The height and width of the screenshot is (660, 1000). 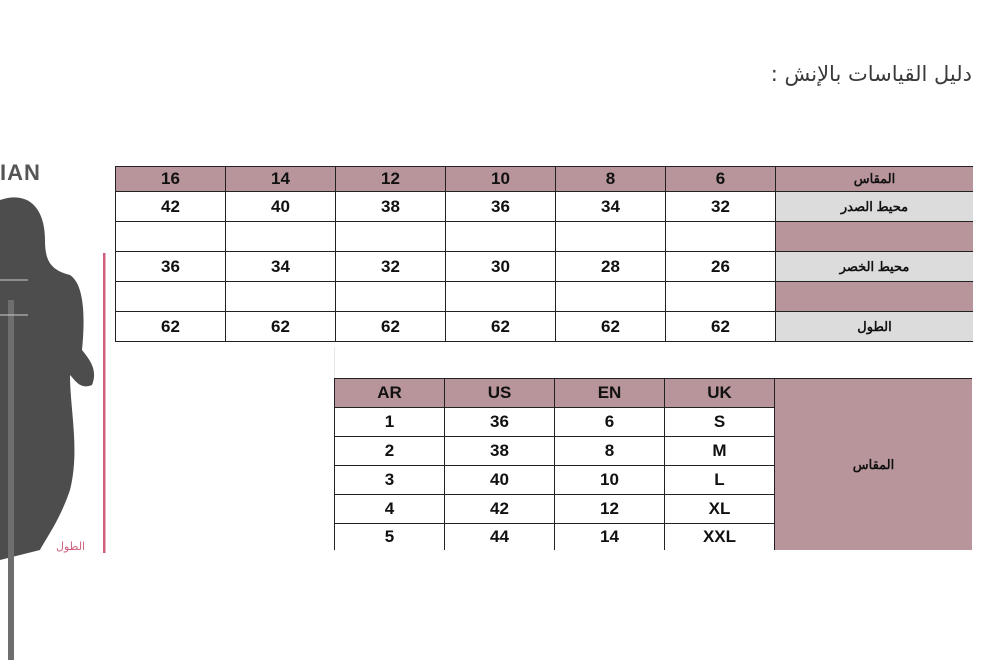 I want to click on divider, so click(x=334, y=362).